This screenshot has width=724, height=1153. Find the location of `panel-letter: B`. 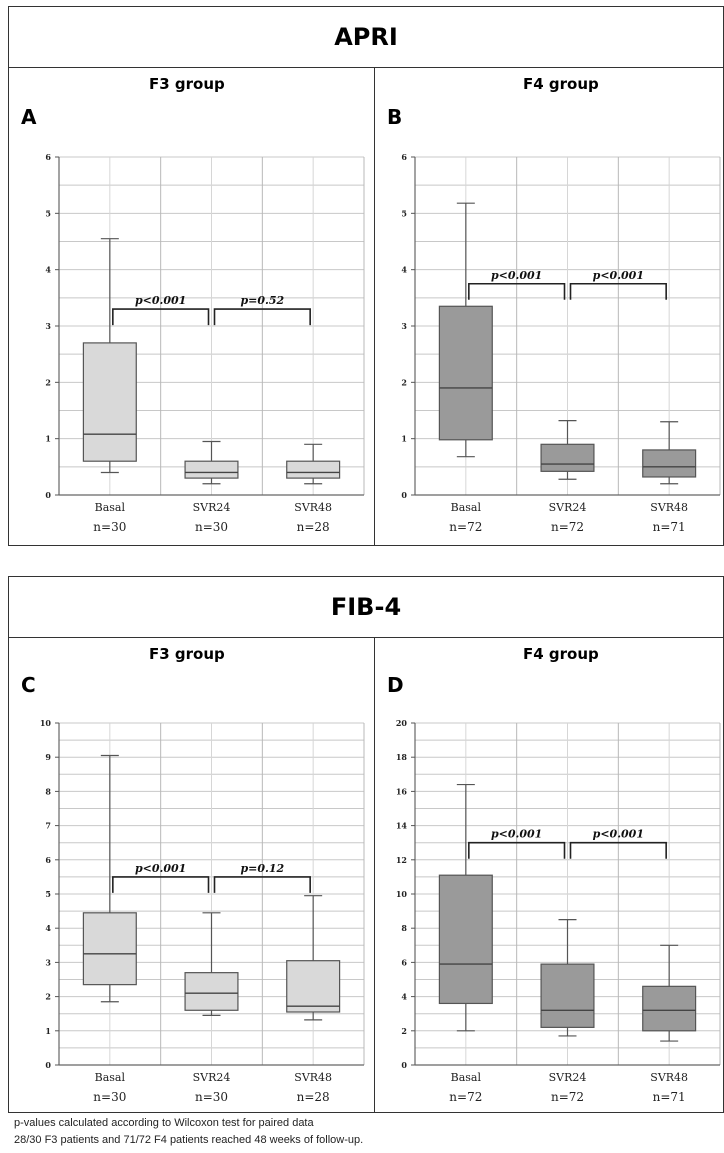

panel-letter: B is located at coordinates (395, 117).